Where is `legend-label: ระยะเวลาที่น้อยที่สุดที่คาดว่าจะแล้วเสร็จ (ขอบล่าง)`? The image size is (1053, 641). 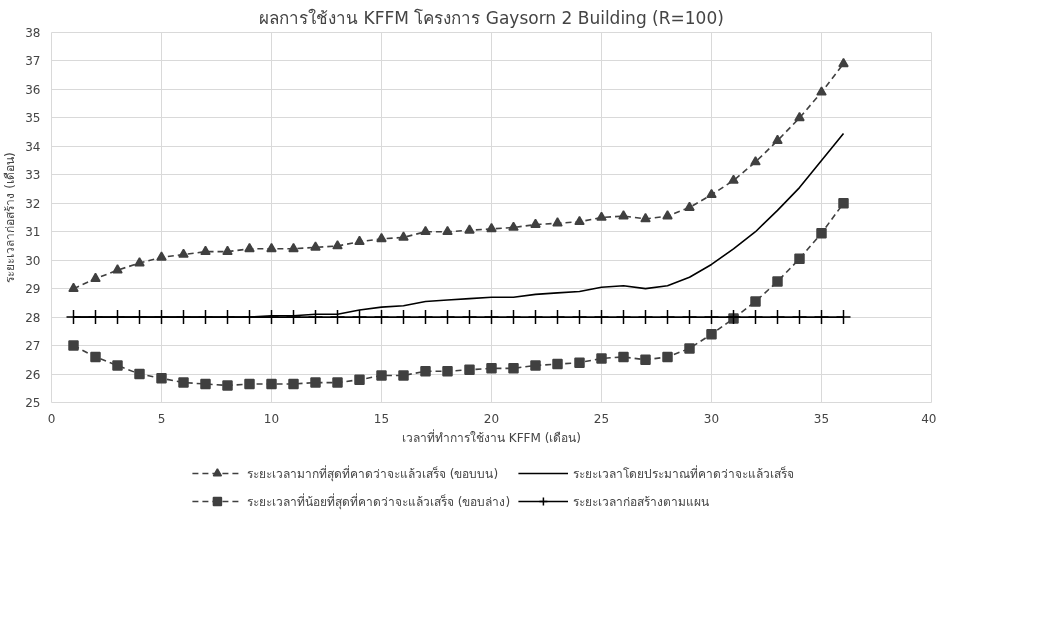 legend-label: ระยะเวลาที่น้อยที่สุดที่คาดว่าจะแล้วเสร็จ (ขอบล่าง) is located at coordinates (378, 501).